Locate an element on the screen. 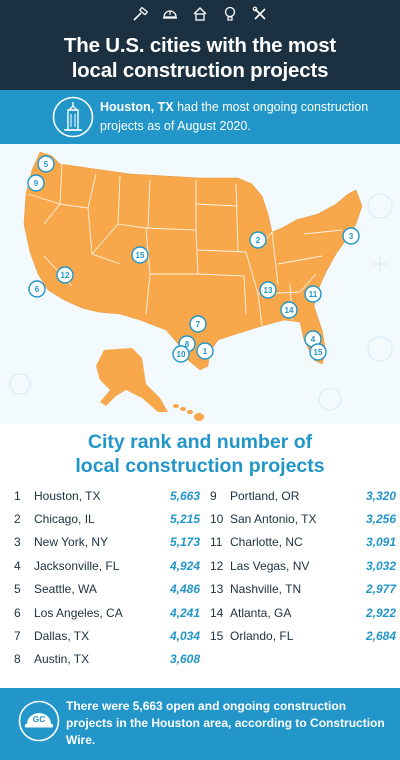  header-icon-row is located at coordinates (200, 14).